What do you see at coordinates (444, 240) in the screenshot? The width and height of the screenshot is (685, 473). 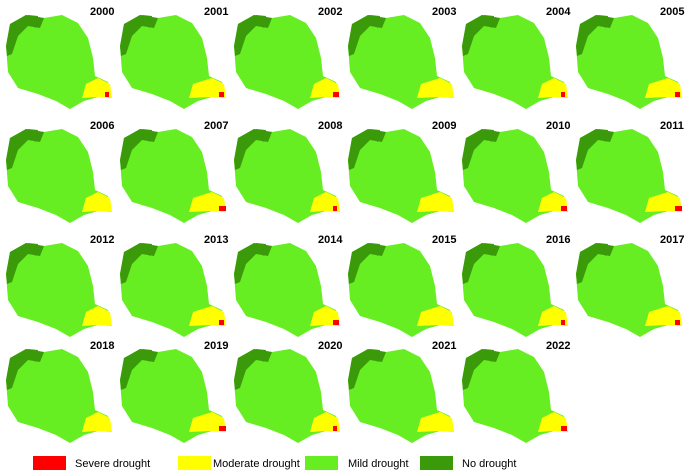 I see `year-label: 2015` at bounding box center [444, 240].